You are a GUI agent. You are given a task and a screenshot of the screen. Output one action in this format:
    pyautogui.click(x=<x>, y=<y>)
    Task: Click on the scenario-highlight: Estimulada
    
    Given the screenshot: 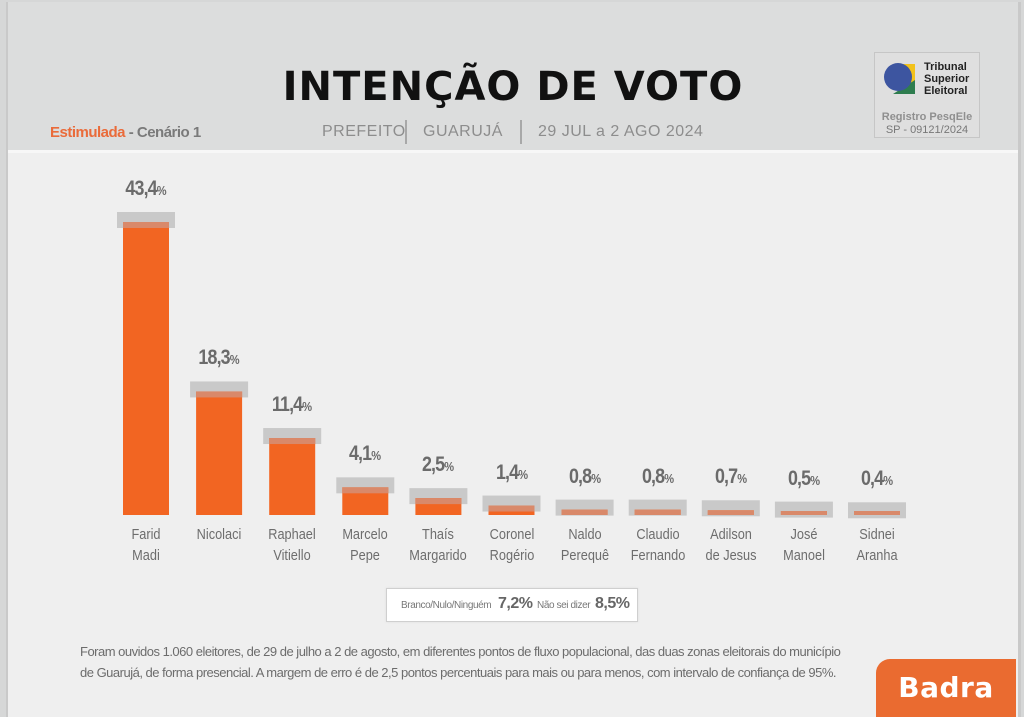 What is the action you would take?
    pyautogui.click(x=88, y=132)
    